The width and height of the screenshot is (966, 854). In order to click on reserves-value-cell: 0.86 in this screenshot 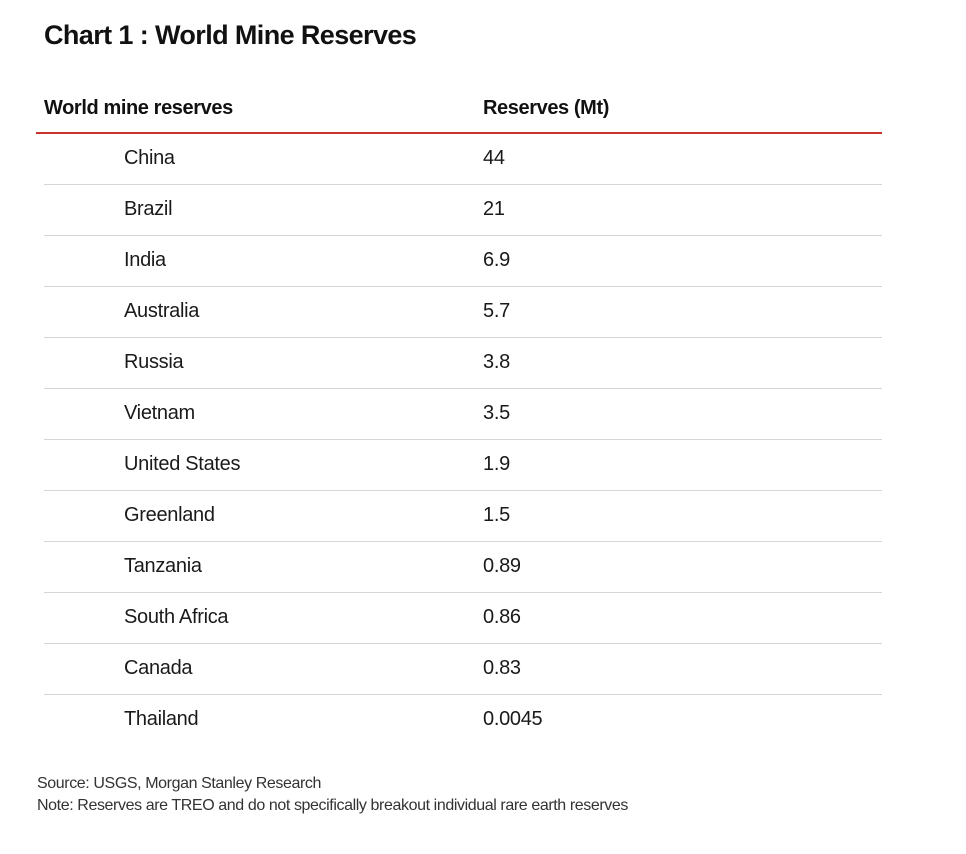, I will do `click(502, 617)`.